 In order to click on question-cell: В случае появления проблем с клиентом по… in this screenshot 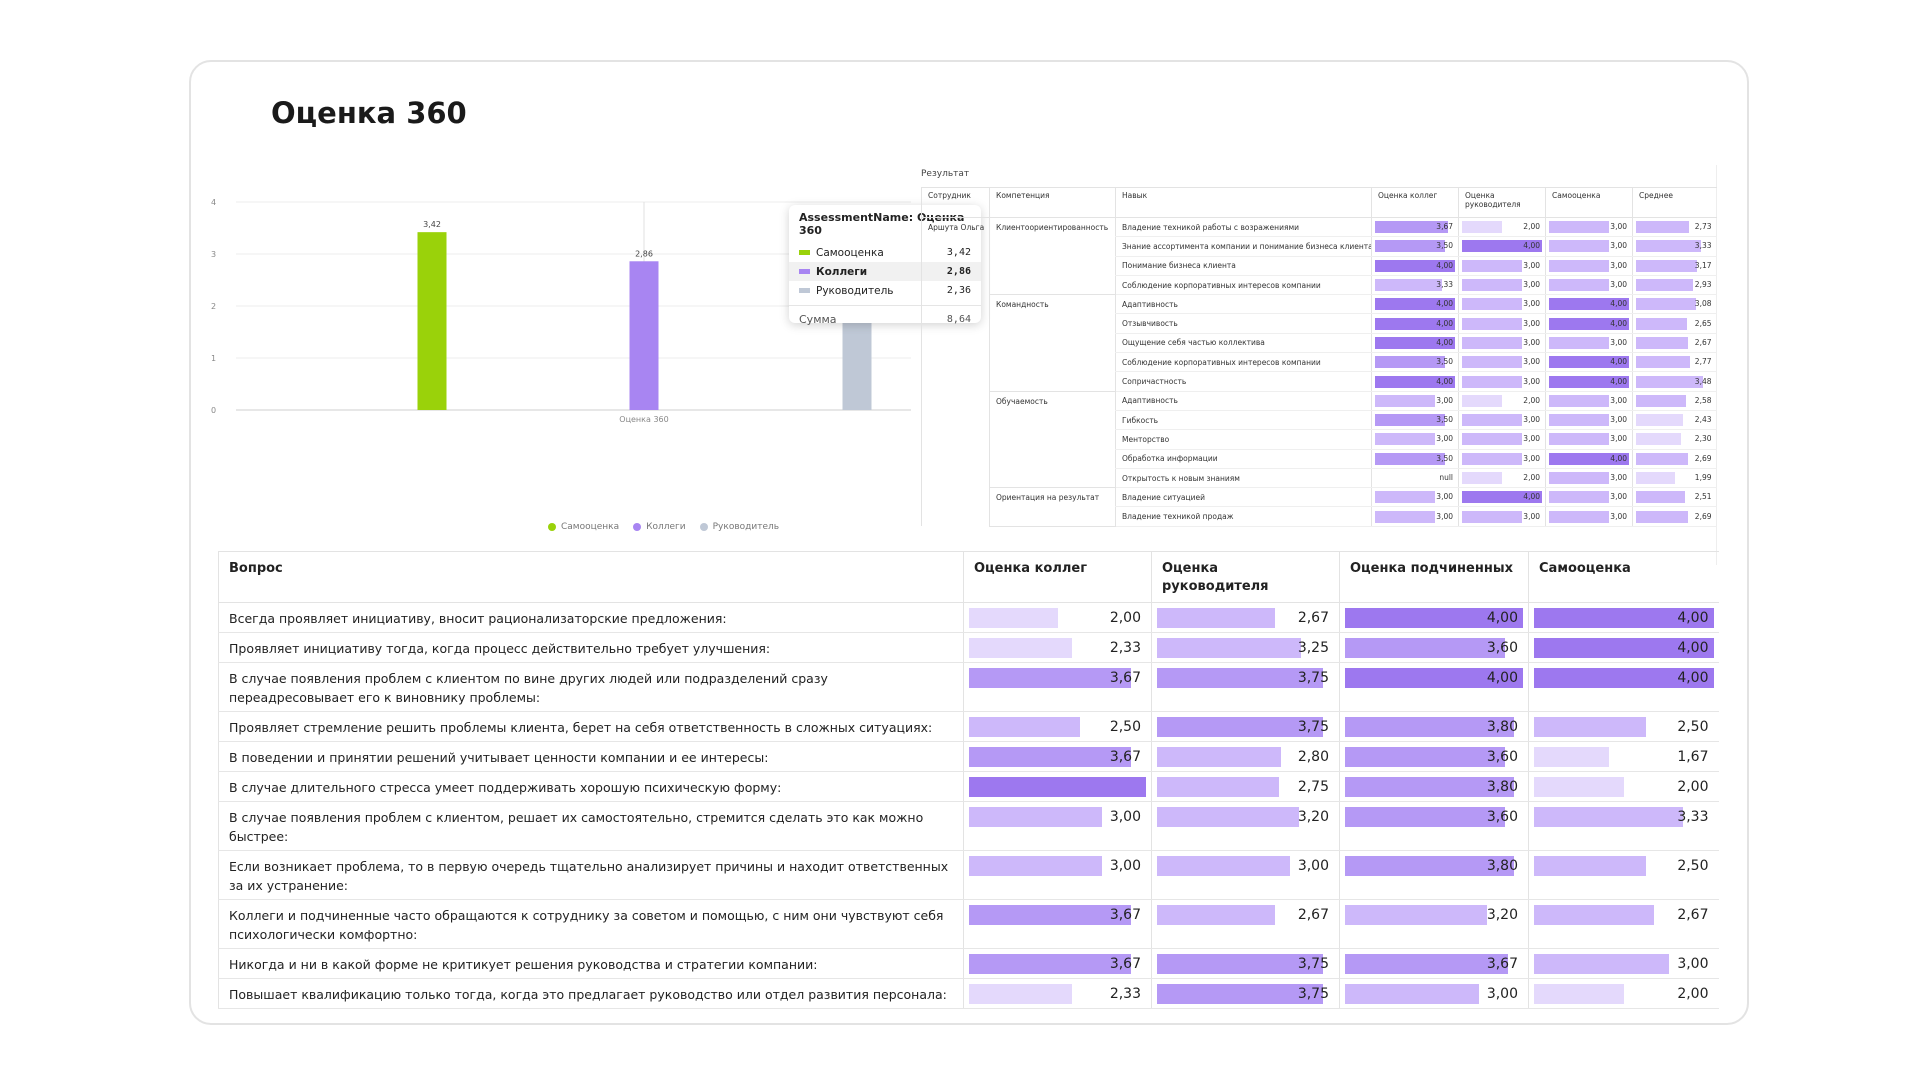, I will do `click(591, 687)`.